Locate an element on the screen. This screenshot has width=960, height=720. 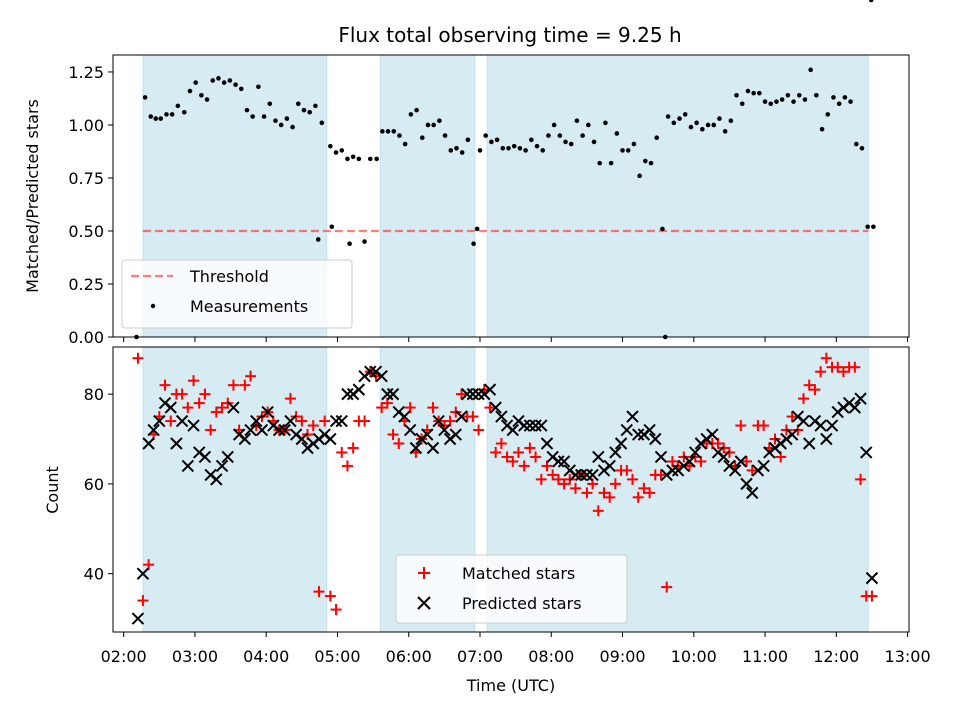
matched-legend-swatch is located at coordinates (424, 573).